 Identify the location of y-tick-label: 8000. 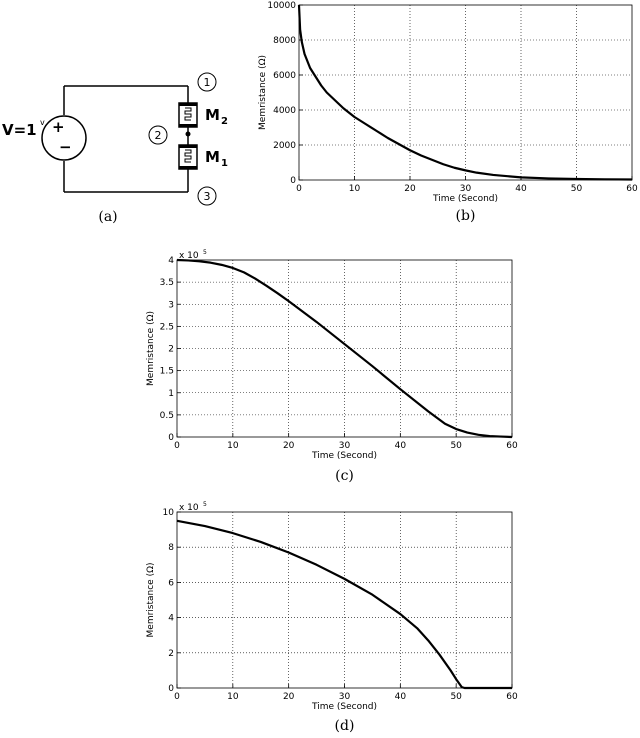
(284, 41).